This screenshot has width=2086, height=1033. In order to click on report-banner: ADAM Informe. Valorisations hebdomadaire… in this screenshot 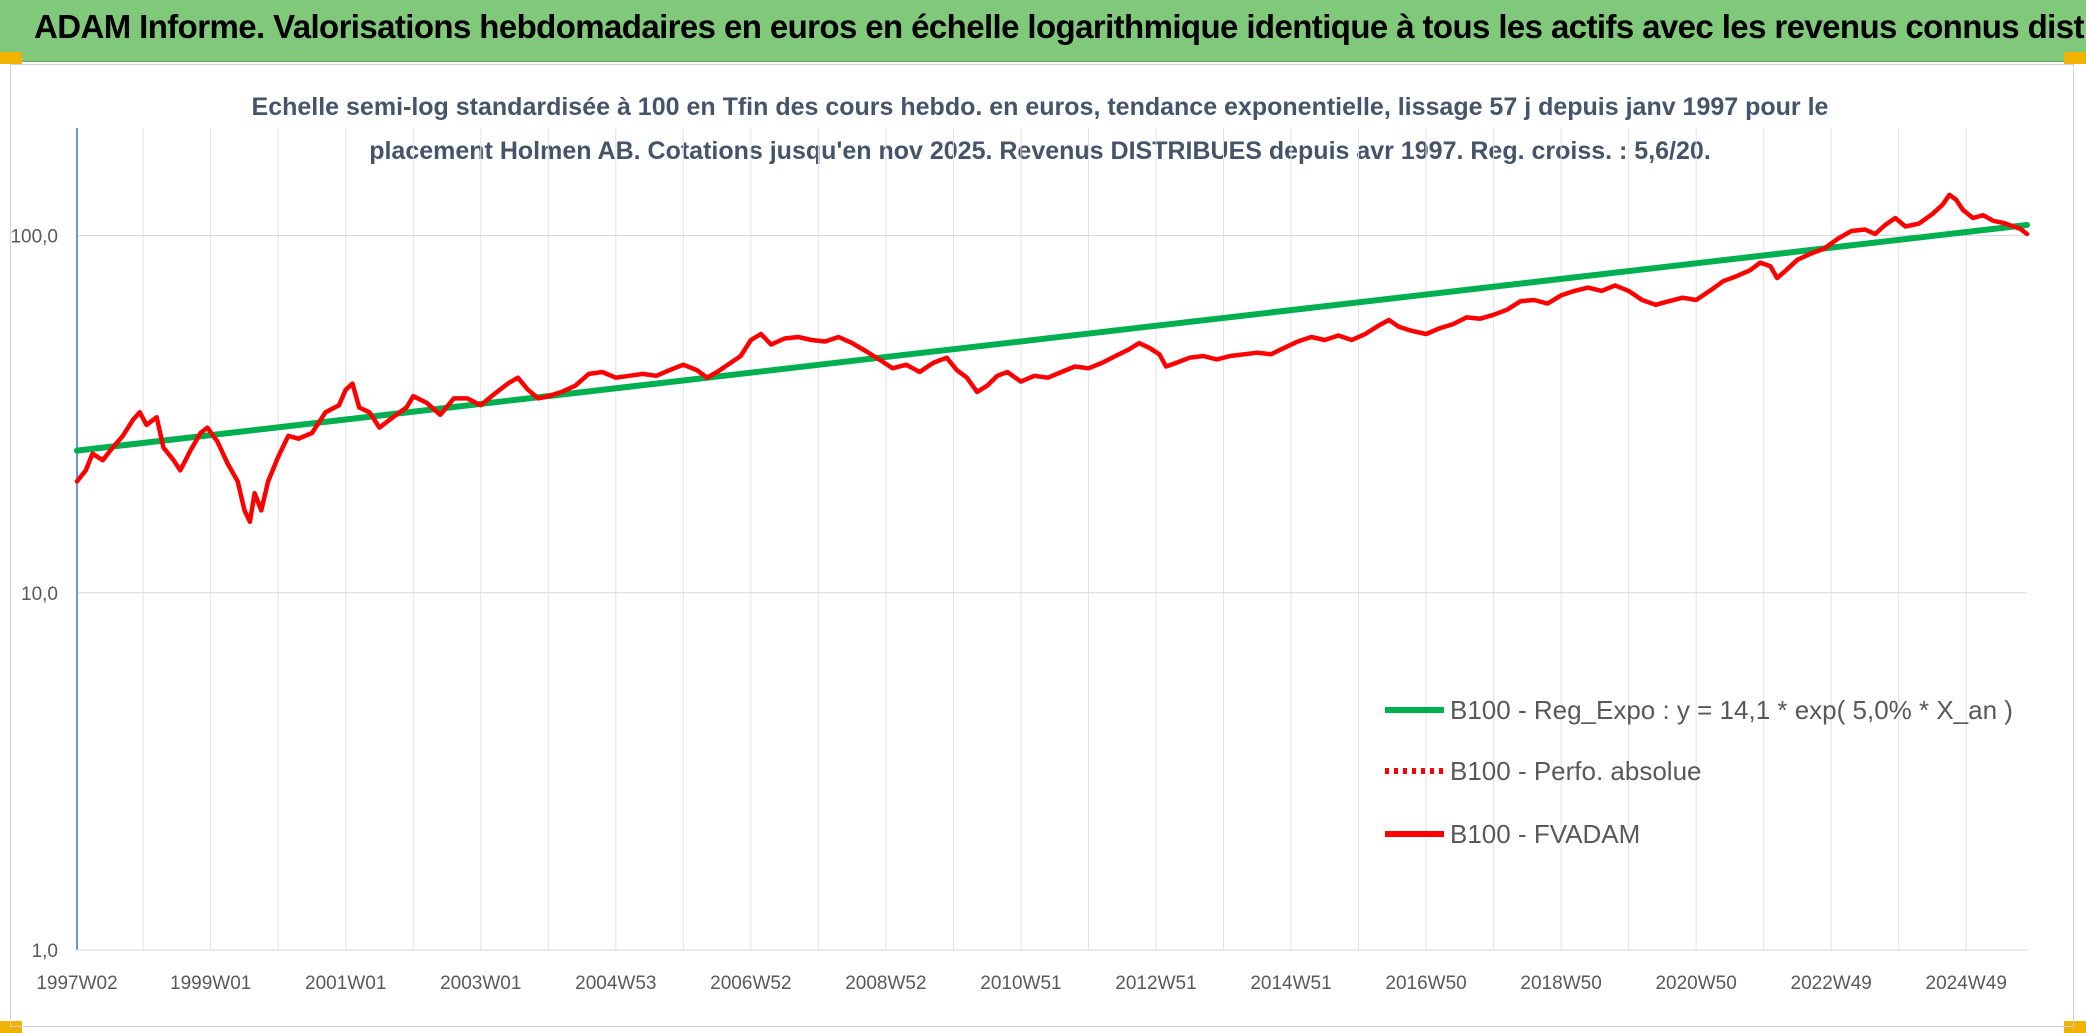, I will do `click(1043, 31)`.